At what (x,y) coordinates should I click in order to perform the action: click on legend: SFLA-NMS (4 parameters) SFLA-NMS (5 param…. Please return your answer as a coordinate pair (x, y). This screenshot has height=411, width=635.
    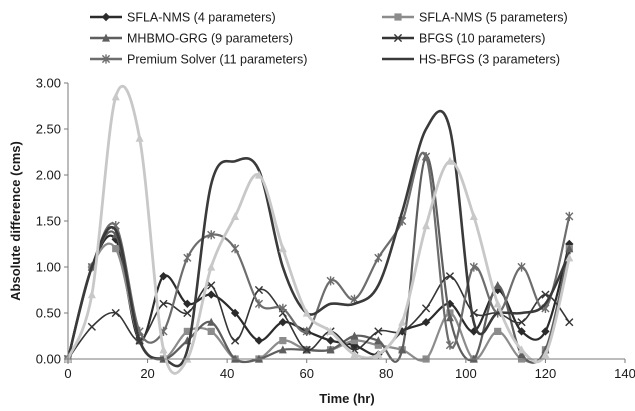
    Looking at the image, I should click on (329, 39).